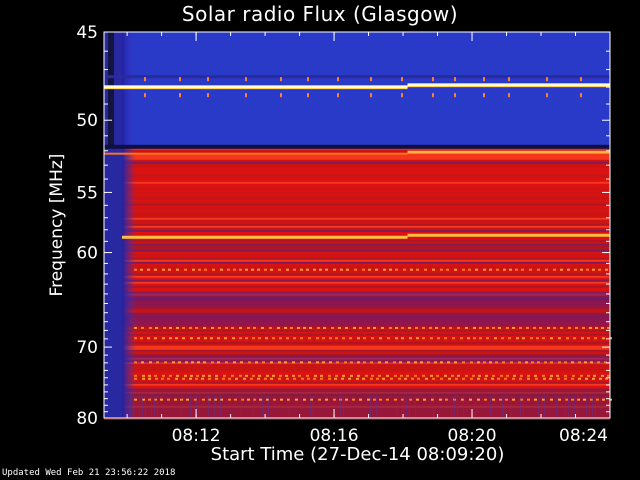 This screenshot has width=640, height=480. Describe the element at coordinates (583, 436) in the screenshot. I see `x-tick-label: 08:24` at that location.